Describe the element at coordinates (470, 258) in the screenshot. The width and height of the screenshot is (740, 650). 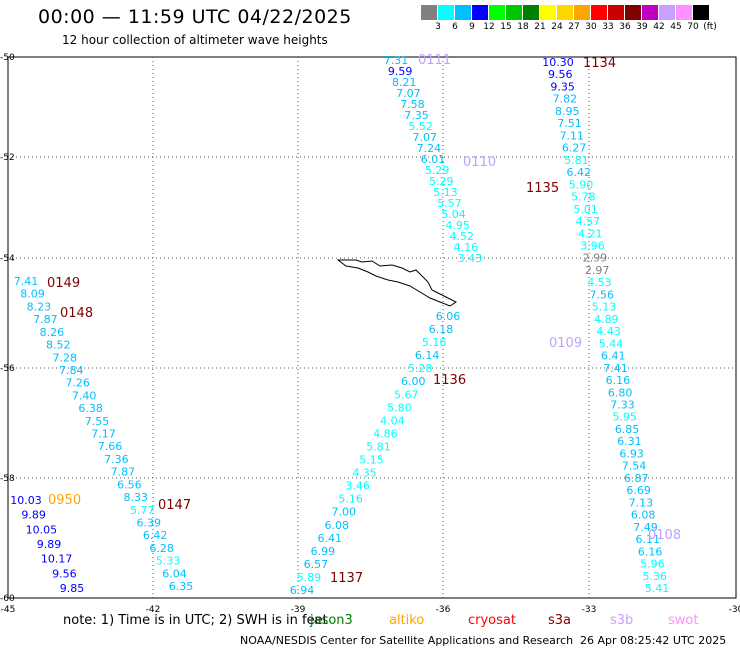
I see `wave-height-value: 3.43` at that location.